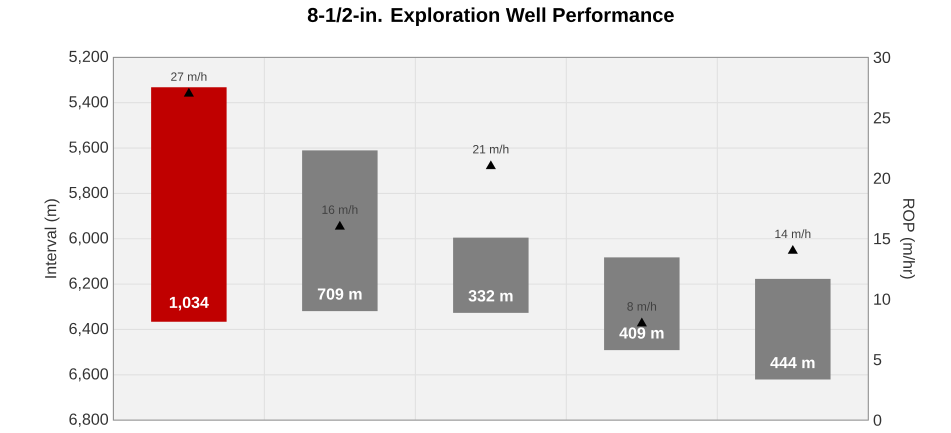 The height and width of the screenshot is (433, 951). What do you see at coordinates (792, 362) in the screenshot?
I see `data-label: 444 m` at bounding box center [792, 362].